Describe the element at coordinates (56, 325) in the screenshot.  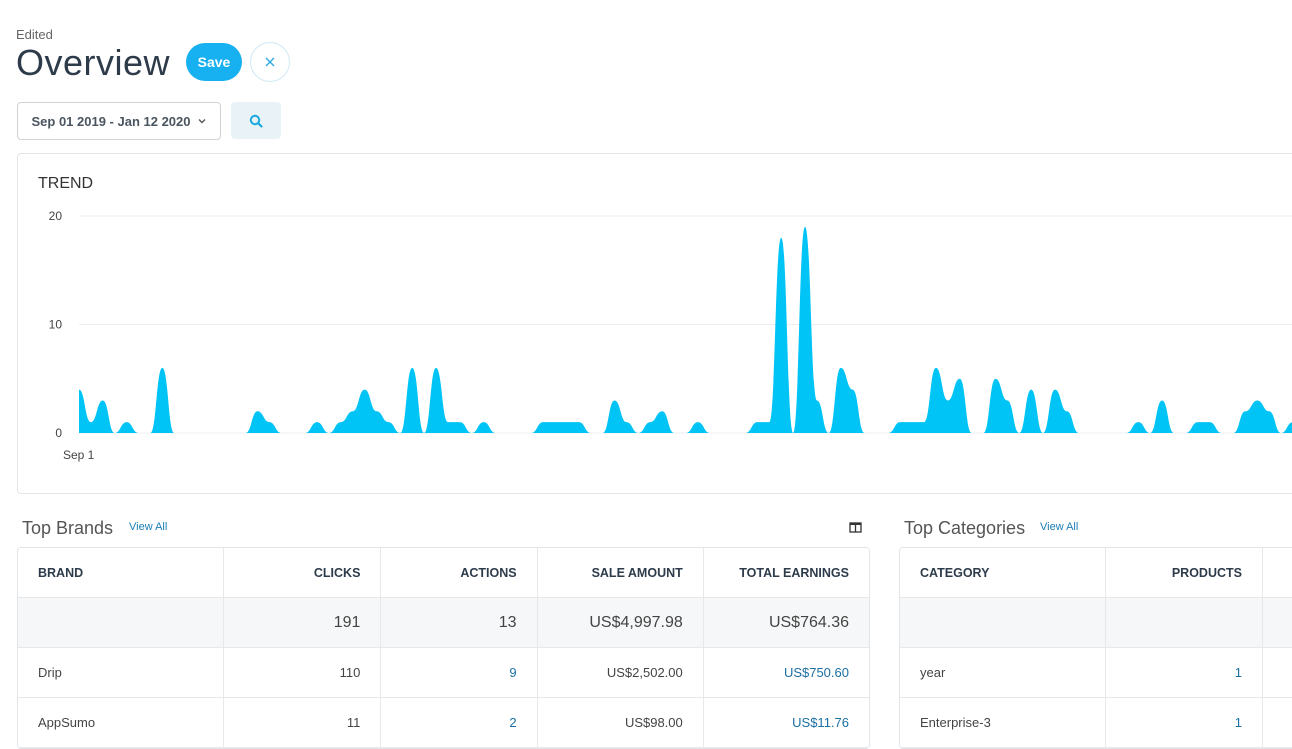
I see `y-tick-label: 10` at that location.